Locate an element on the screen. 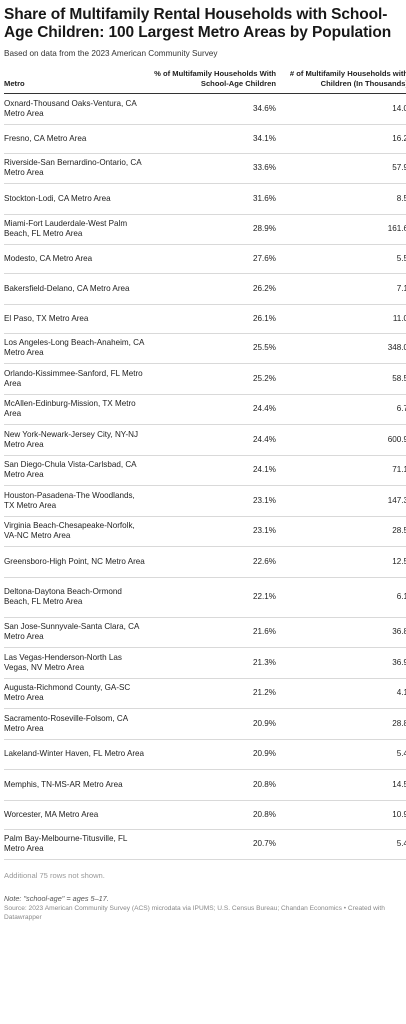  table-row: Fresno, CA Metro Area 34.1% 16.2 is located at coordinates (205, 139).